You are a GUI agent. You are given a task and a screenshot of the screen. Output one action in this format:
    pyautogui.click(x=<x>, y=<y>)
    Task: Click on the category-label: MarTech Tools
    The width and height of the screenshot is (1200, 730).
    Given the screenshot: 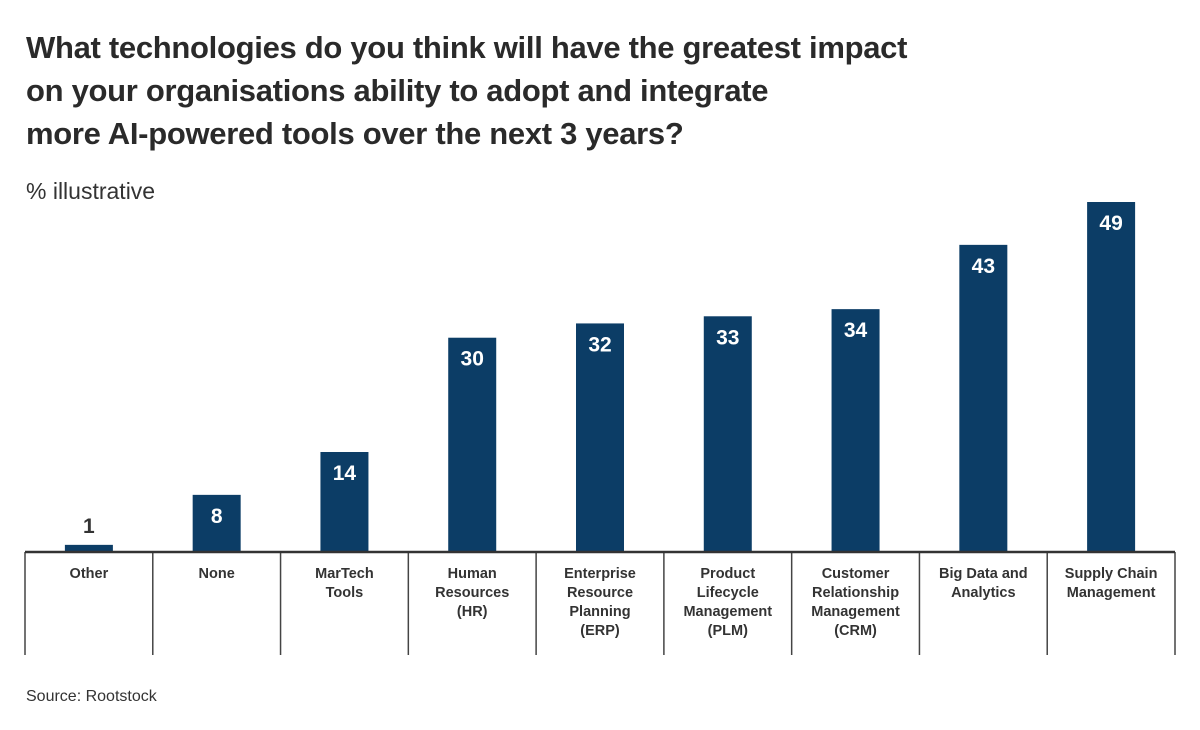 What is the action you would take?
    pyautogui.click(x=344, y=583)
    